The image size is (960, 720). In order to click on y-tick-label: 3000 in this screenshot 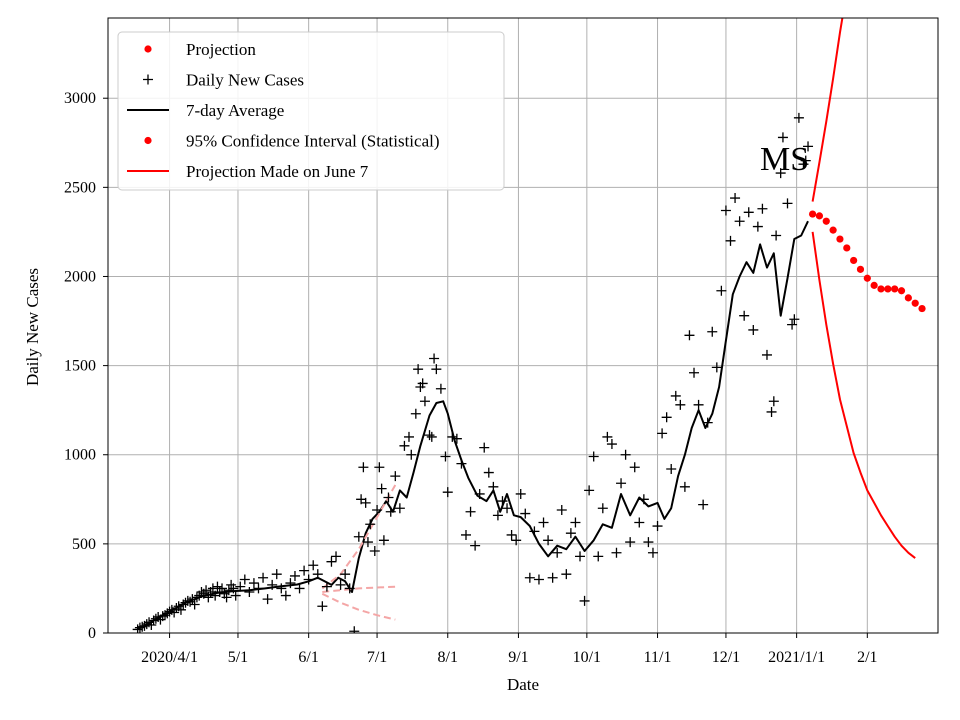, I will do `click(80, 98)`.